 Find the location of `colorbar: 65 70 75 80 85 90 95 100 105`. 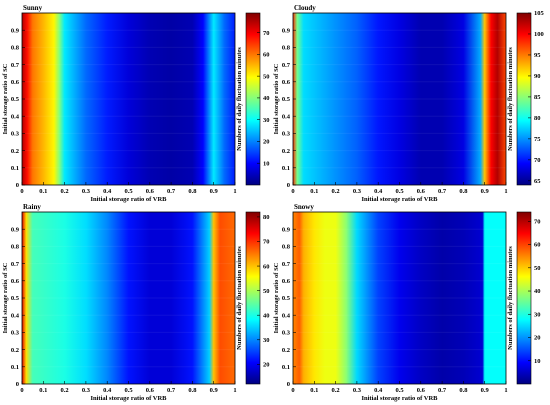

colorbar: 65 70 75 80 85 90 95 100 105 is located at coordinates (530, 98).